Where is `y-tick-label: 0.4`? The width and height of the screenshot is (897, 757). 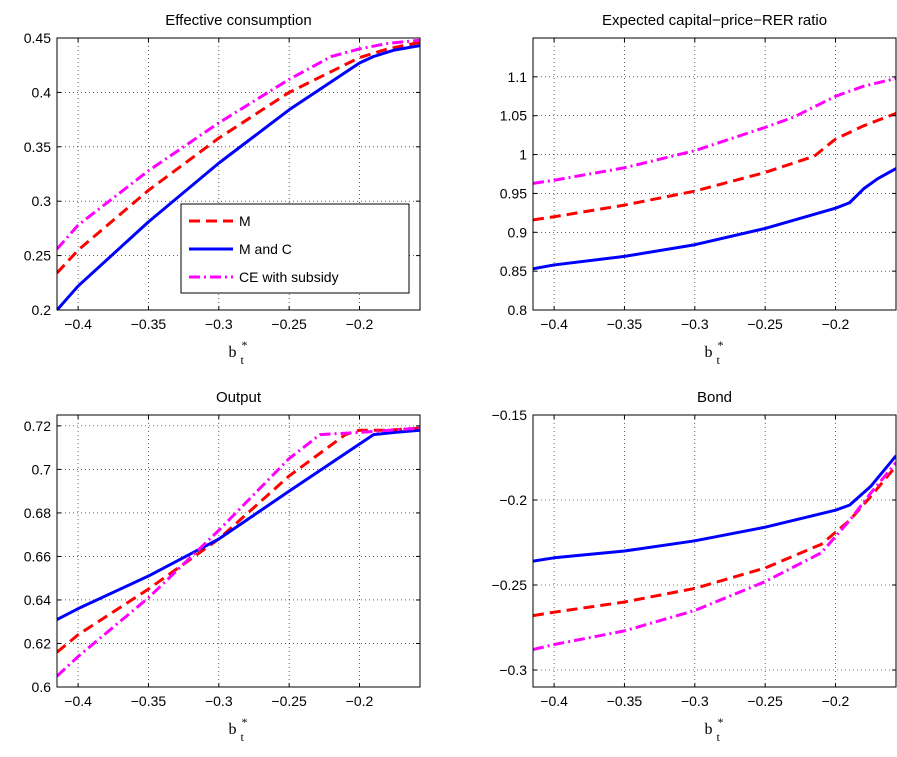
y-tick-label: 0.4 is located at coordinates (42, 92).